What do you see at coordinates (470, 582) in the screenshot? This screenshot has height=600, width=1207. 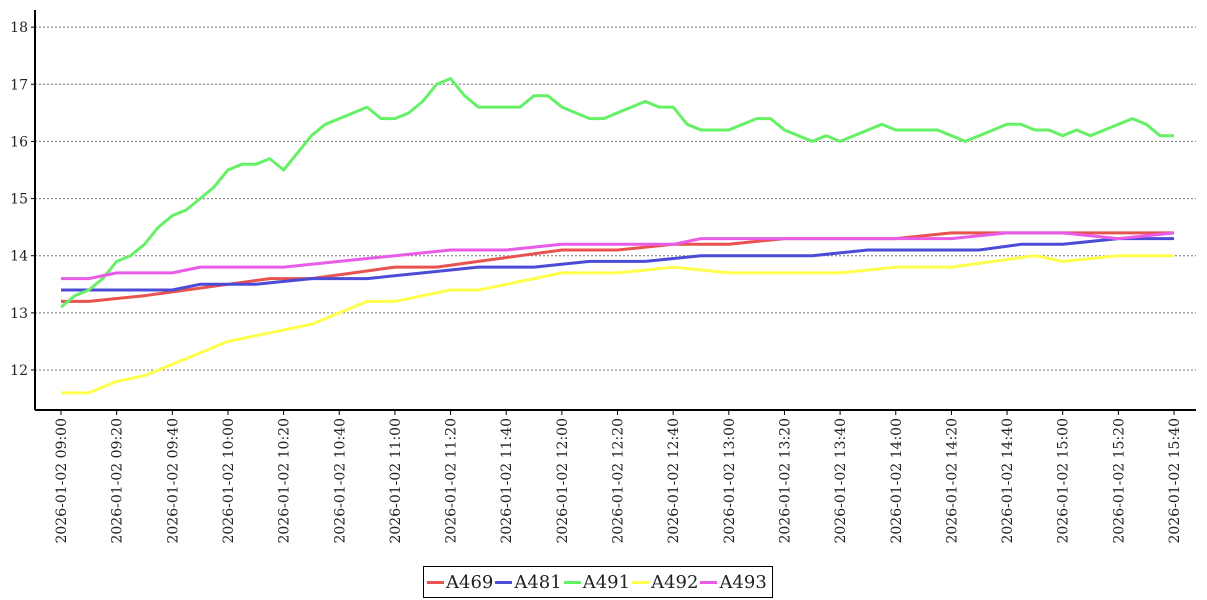 I see `legend-label: A469` at bounding box center [470, 582].